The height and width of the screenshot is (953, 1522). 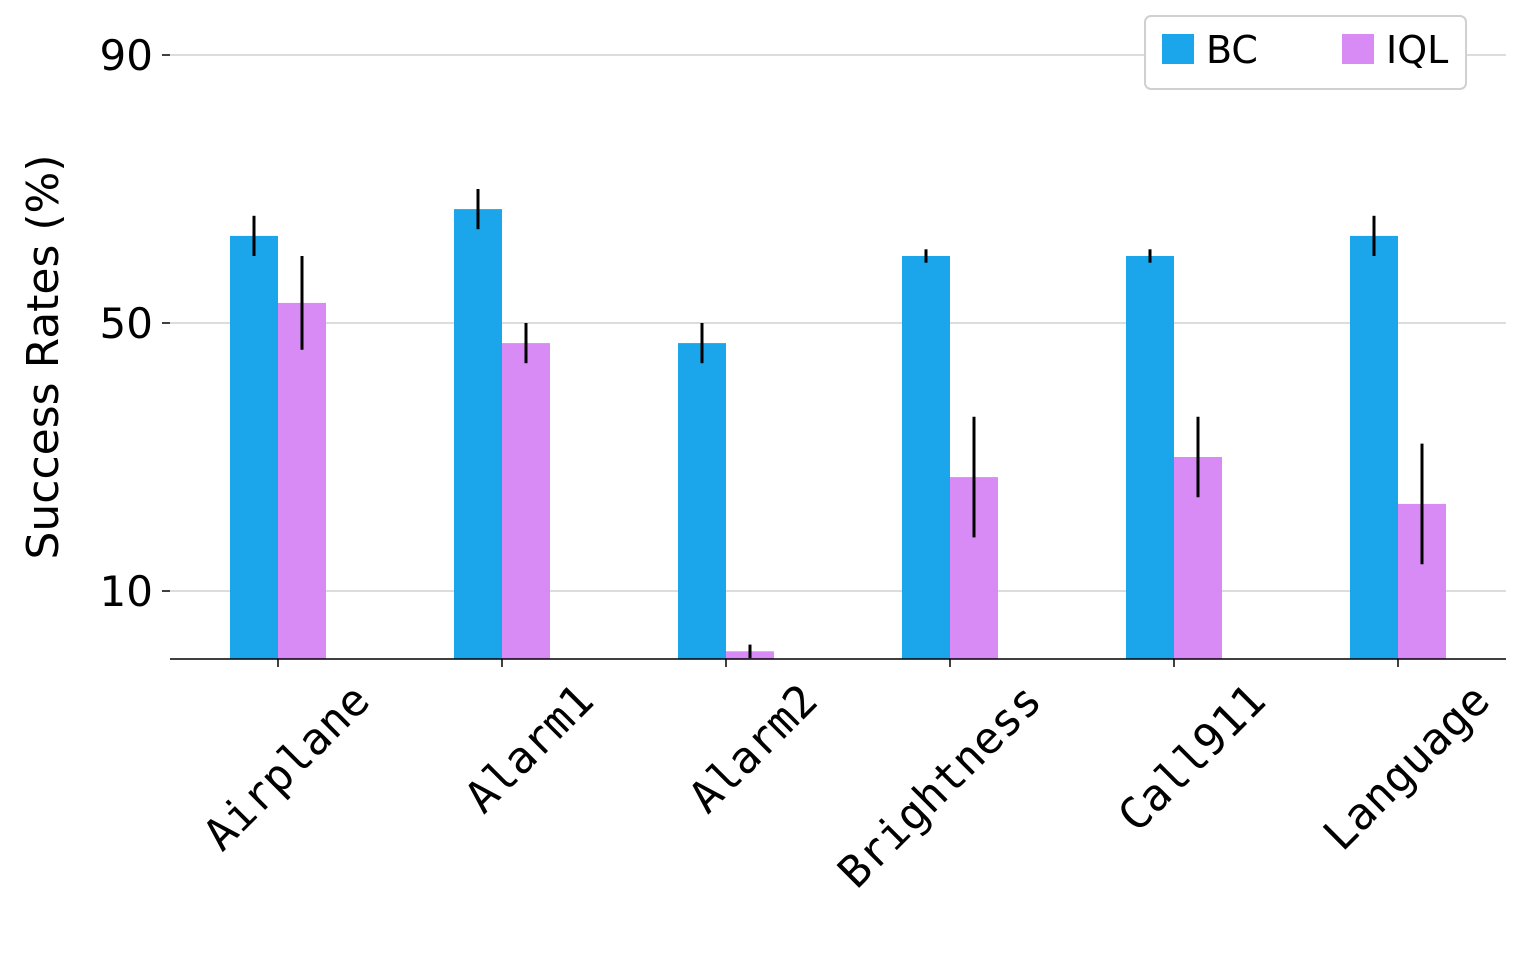 What do you see at coordinates (1150, 457) in the screenshot?
I see `bar-bc-call911` at bounding box center [1150, 457].